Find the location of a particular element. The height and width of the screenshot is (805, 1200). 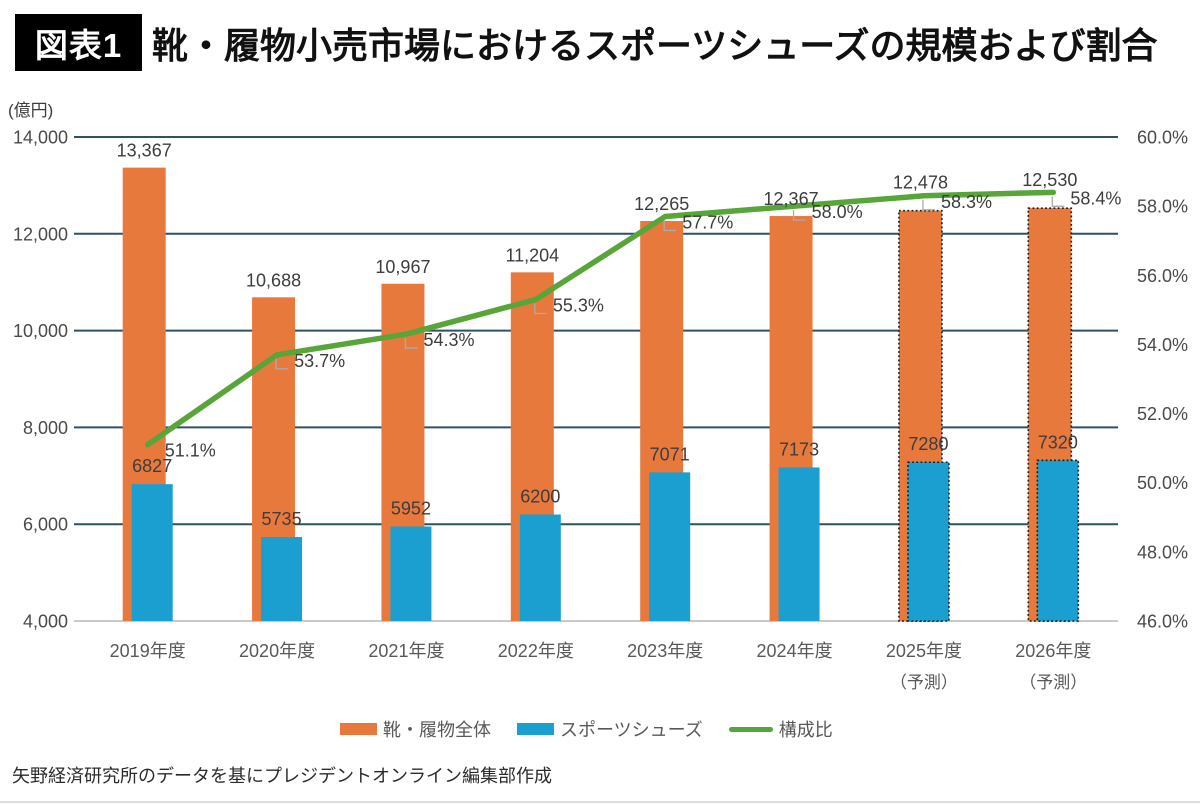

label-total-4: 12,265 is located at coordinates (661, 204).